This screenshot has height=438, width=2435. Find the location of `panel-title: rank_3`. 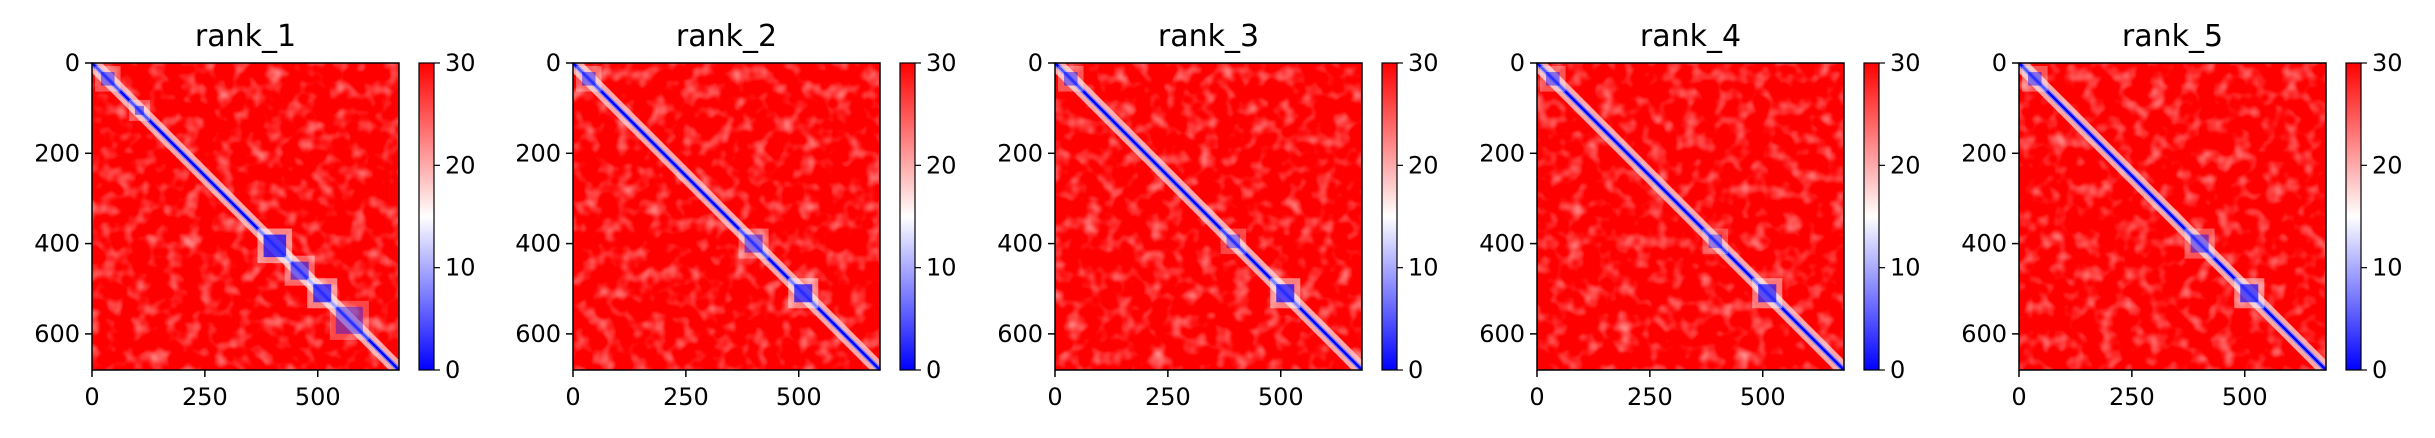

panel-title: rank_3 is located at coordinates (1208, 36).